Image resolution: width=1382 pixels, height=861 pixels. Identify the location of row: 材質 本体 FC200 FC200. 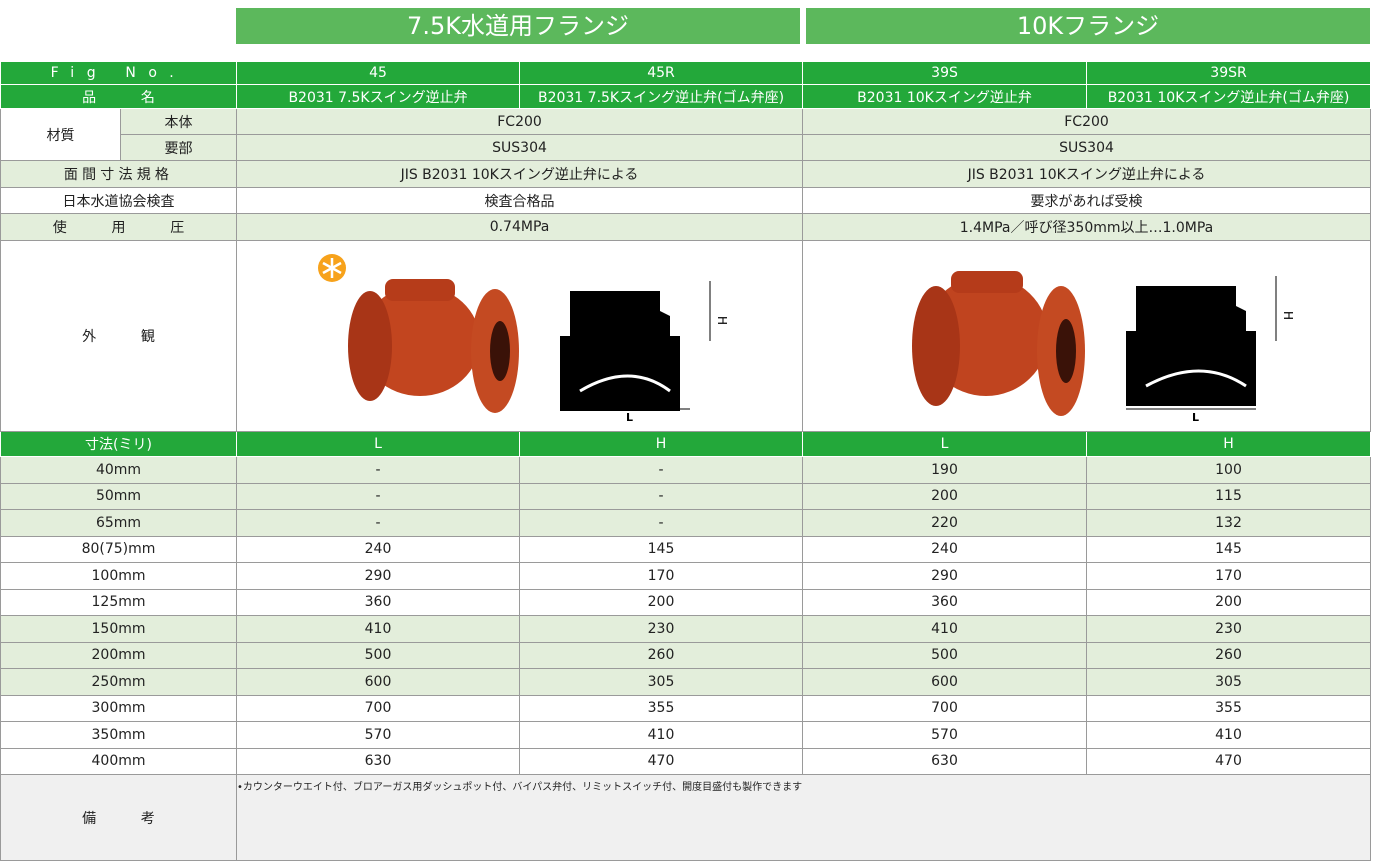
(686, 134).